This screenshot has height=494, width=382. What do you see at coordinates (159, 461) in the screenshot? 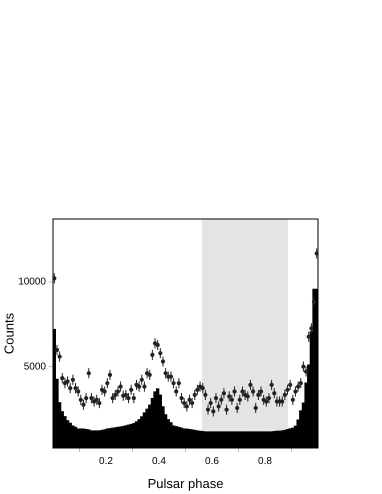
I see `x-tick-label: 0.4` at bounding box center [159, 461].